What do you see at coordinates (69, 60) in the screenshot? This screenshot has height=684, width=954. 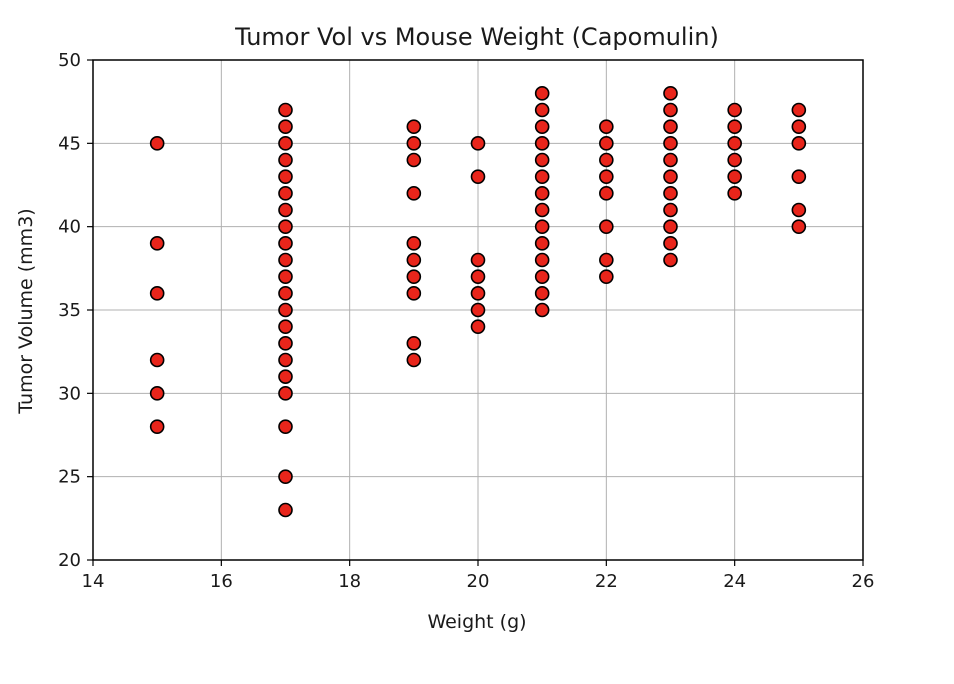 I see `y-tick-label: 50` at bounding box center [69, 60].